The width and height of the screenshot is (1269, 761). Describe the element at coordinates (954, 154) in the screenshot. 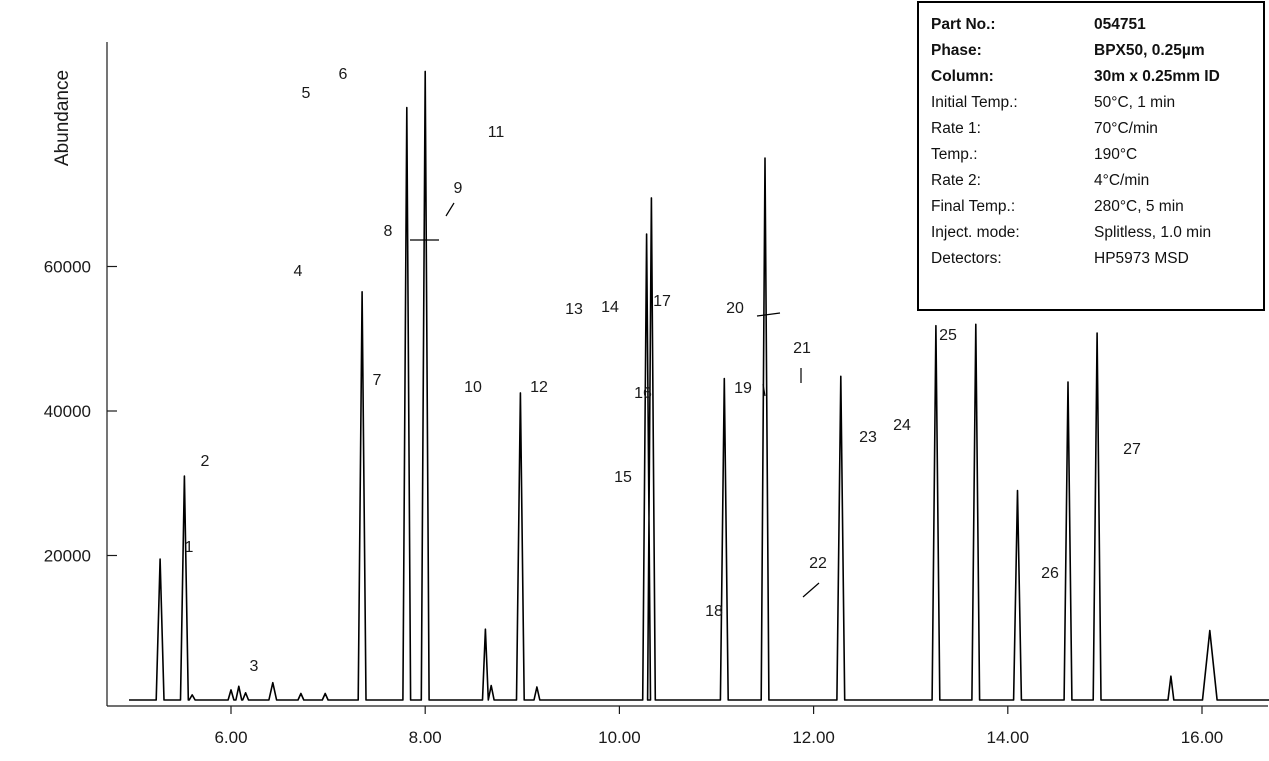

I see `info-key: Temp.:` at that location.